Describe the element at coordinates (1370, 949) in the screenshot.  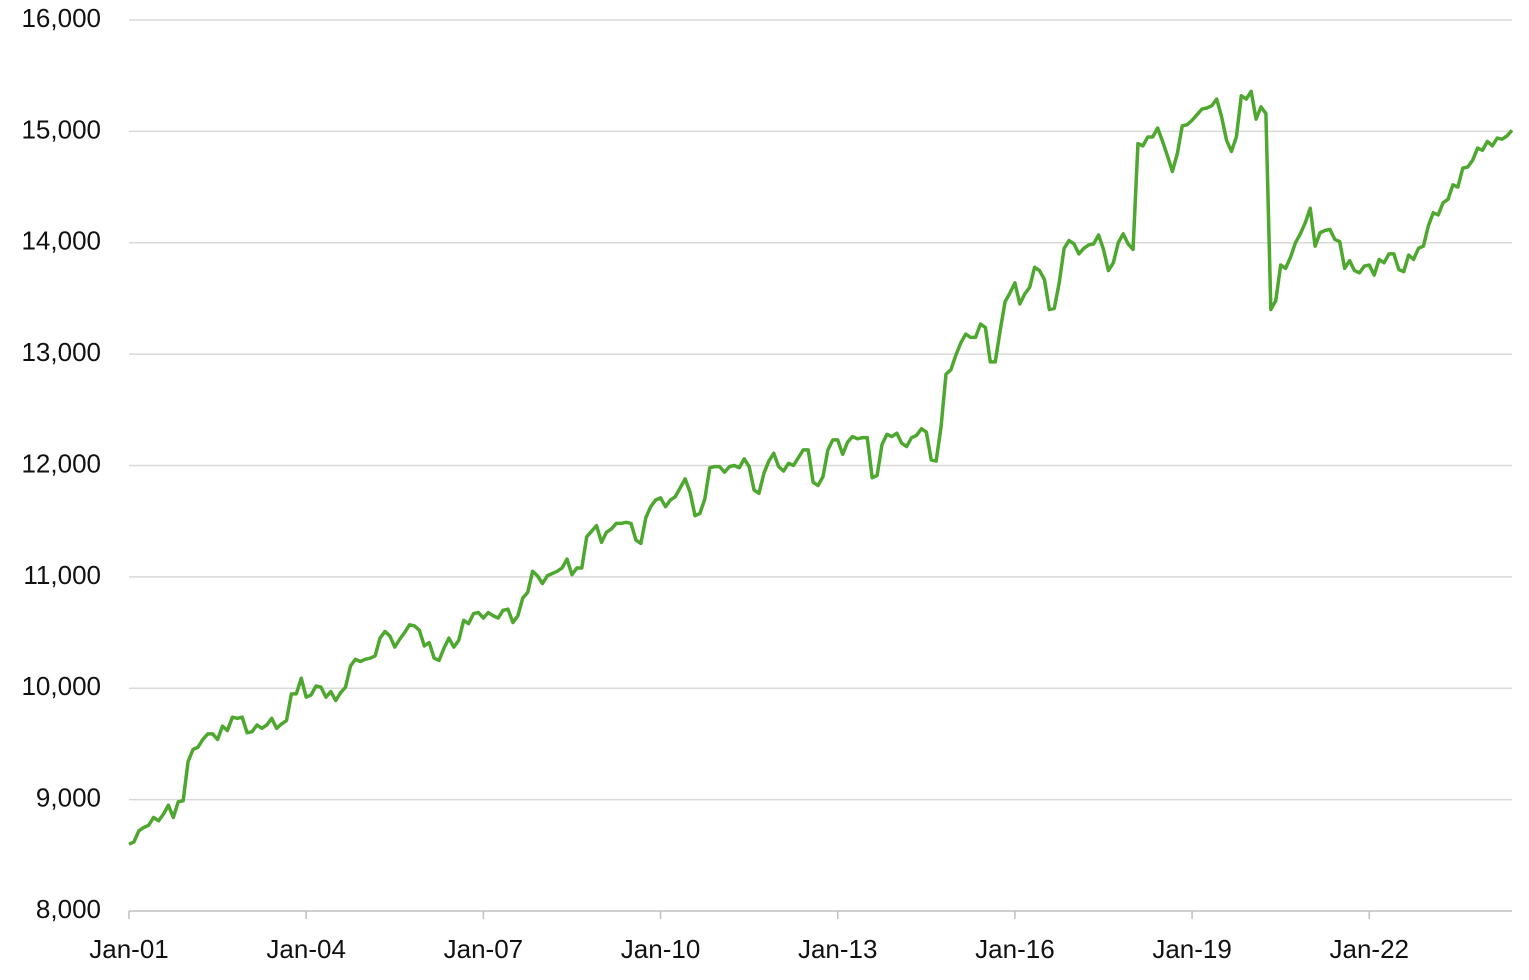
I see `x-tick-label: Jan-22` at that location.